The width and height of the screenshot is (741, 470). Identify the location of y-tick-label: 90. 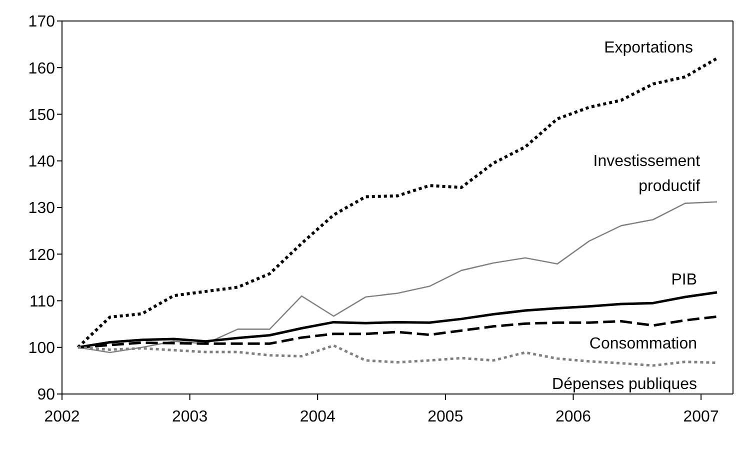
(46, 395).